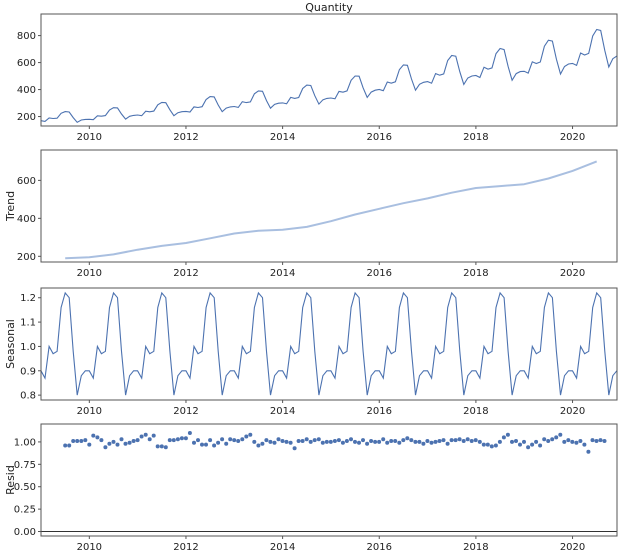 The width and height of the screenshot is (629, 556). I want to click on y-tick-label: 600, so click(26, 63).